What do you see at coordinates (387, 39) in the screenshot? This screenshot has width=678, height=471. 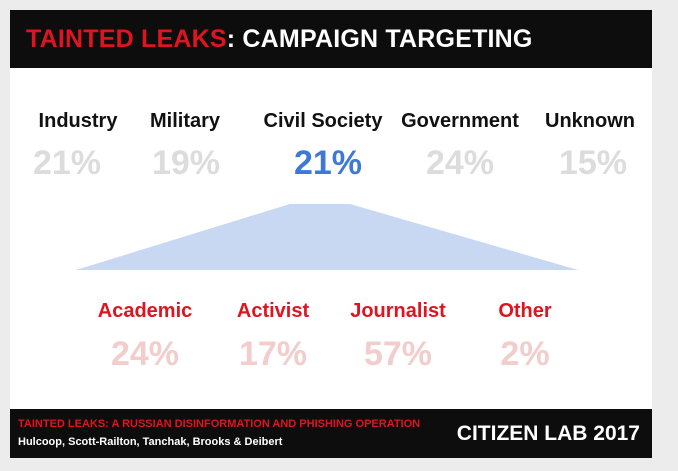 I see `title-main: CAMPAIGN TARGETING` at bounding box center [387, 39].